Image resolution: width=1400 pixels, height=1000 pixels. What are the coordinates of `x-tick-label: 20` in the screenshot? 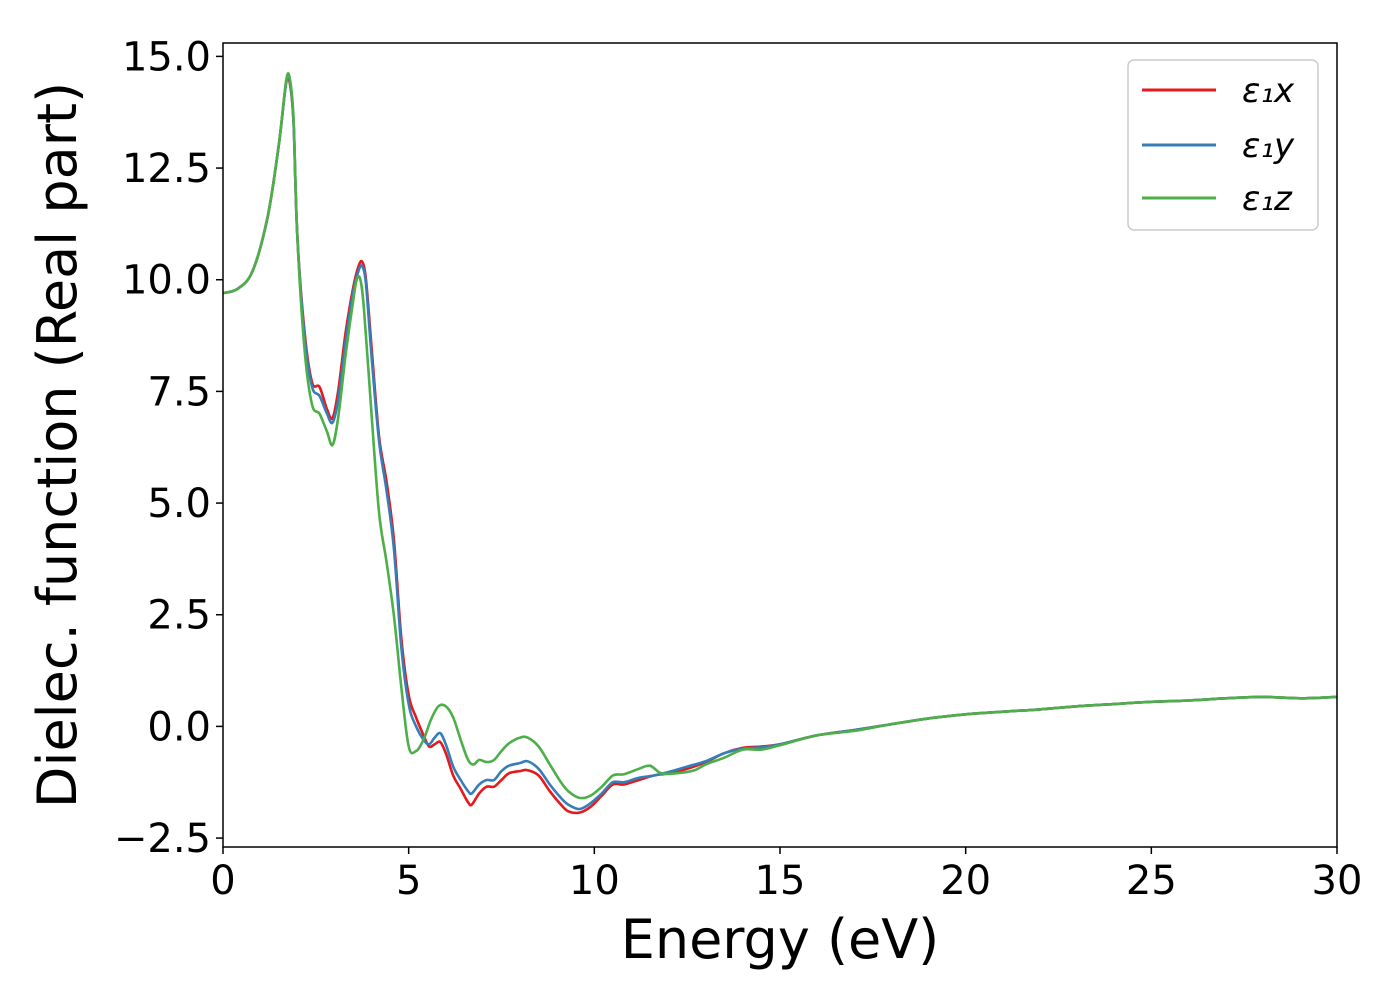 It's located at (965, 881).